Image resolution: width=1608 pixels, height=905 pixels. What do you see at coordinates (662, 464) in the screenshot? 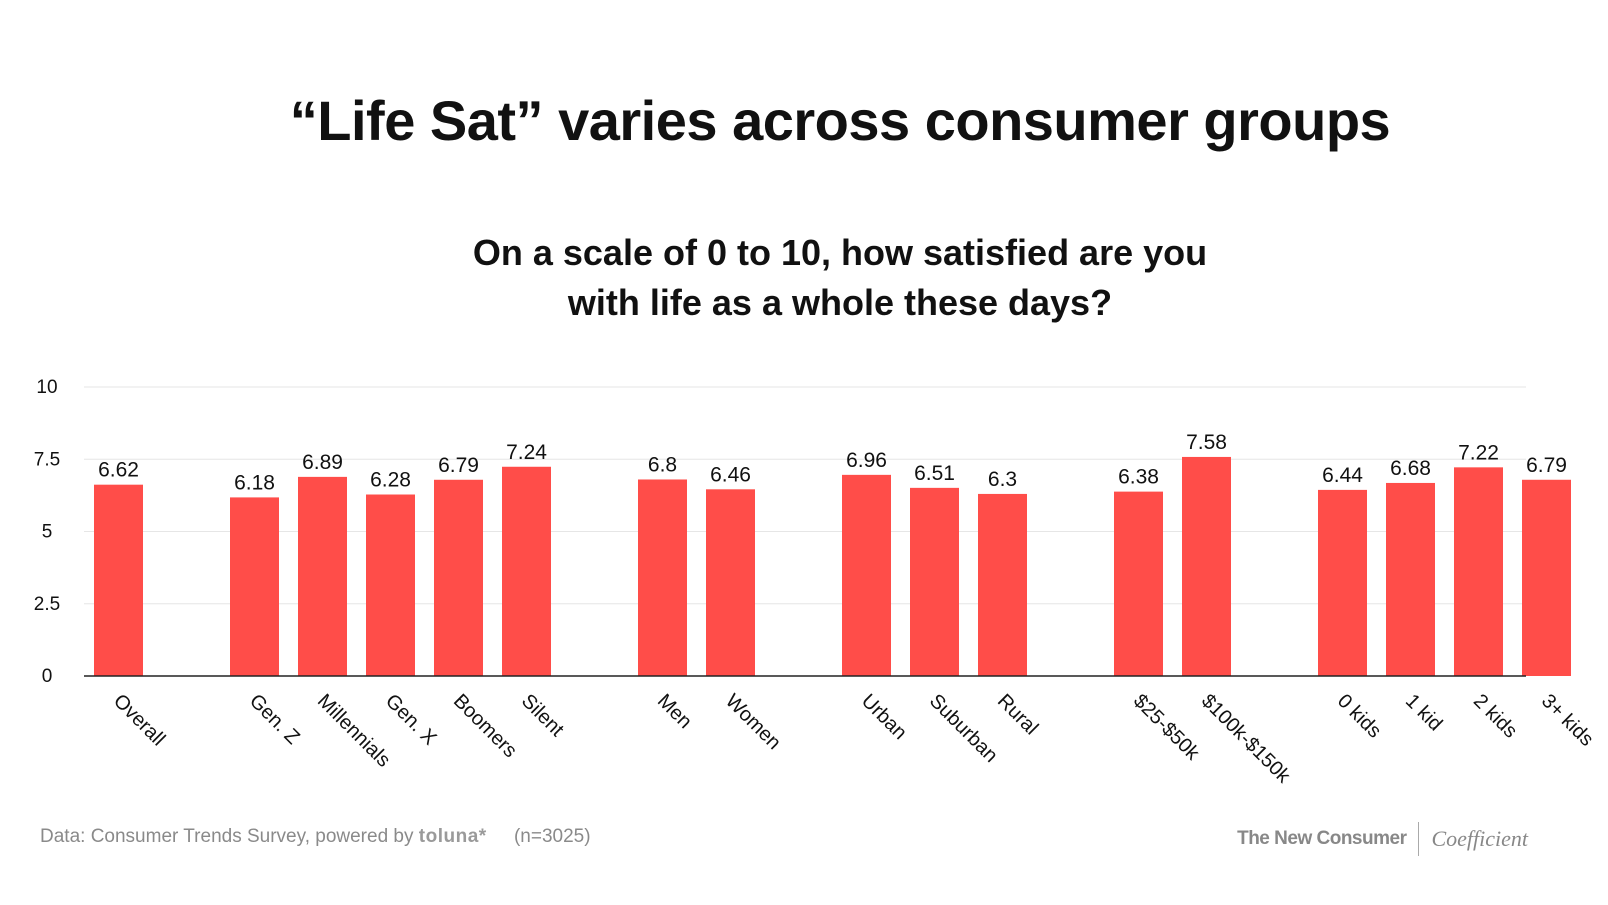
I see `data-label: 6.8` at bounding box center [662, 464].